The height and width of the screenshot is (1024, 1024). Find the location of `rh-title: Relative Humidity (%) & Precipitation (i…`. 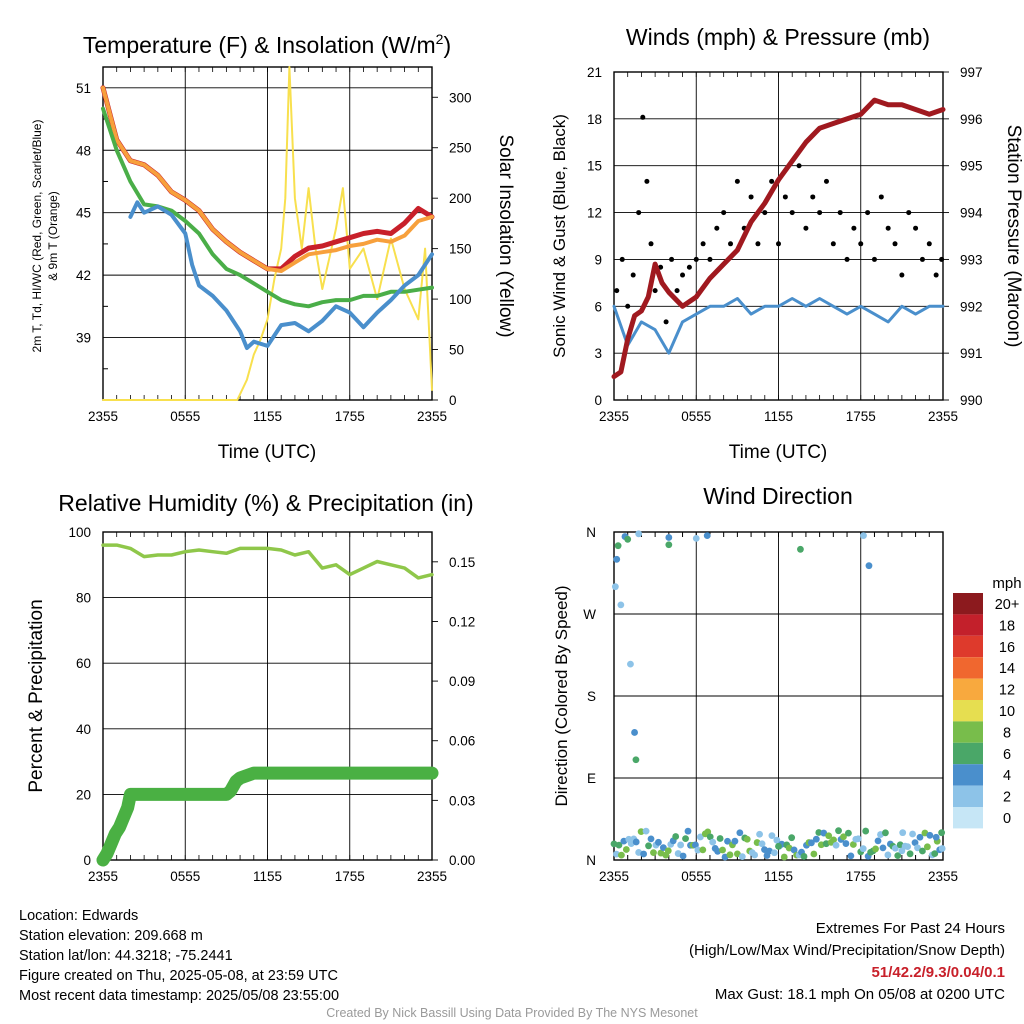

rh-title: Relative Humidity (%) & Precipitation (i… is located at coordinates (265, 503).